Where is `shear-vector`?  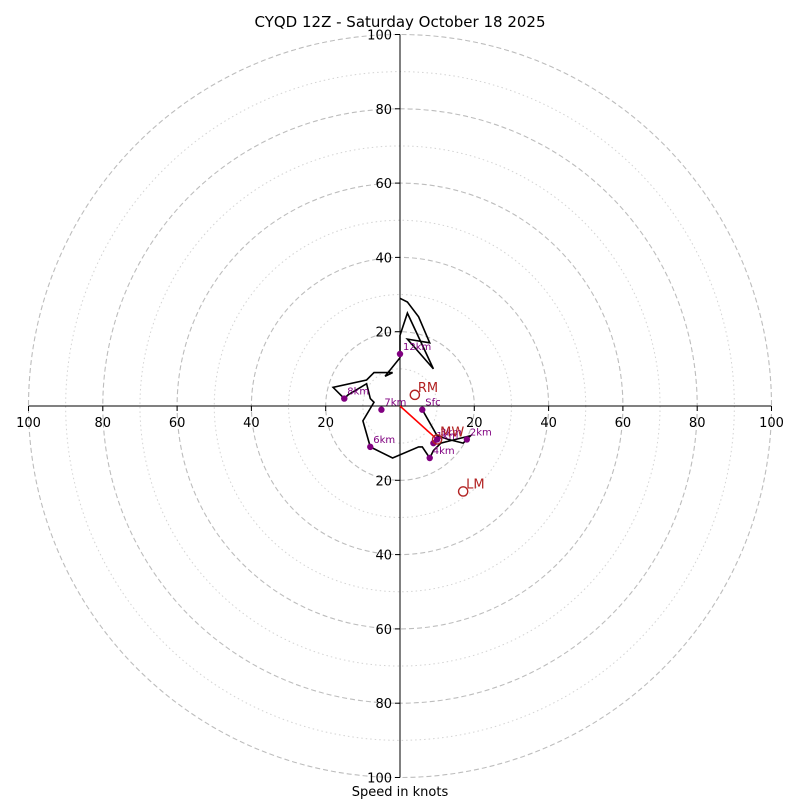
shear-vector is located at coordinates (418, 423).